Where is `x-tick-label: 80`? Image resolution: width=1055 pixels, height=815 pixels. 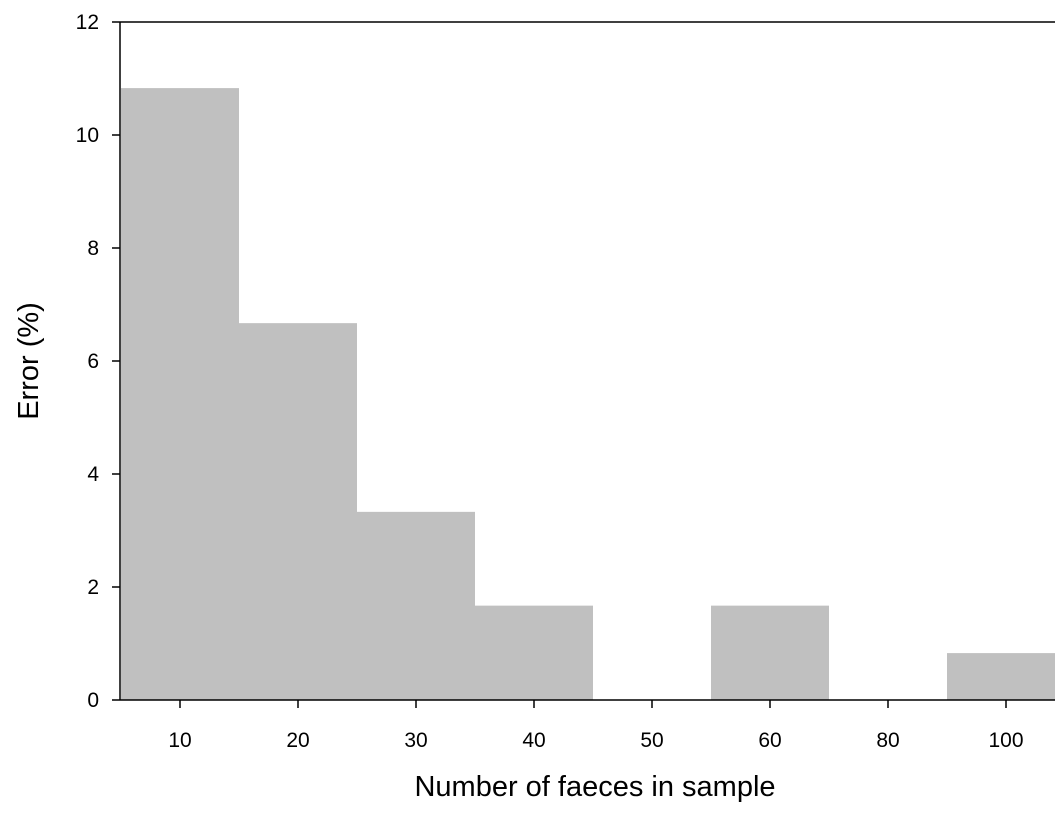
x-tick-label: 80 is located at coordinates (887, 740).